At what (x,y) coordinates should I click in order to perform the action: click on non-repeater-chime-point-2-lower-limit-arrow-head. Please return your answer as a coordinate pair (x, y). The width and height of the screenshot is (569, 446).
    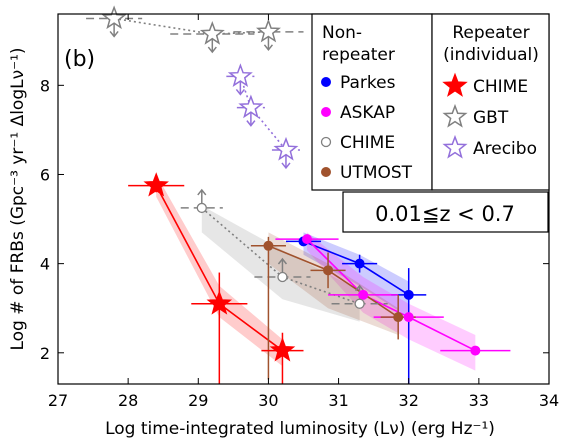
    Looking at the image, I should click on (282, 261).